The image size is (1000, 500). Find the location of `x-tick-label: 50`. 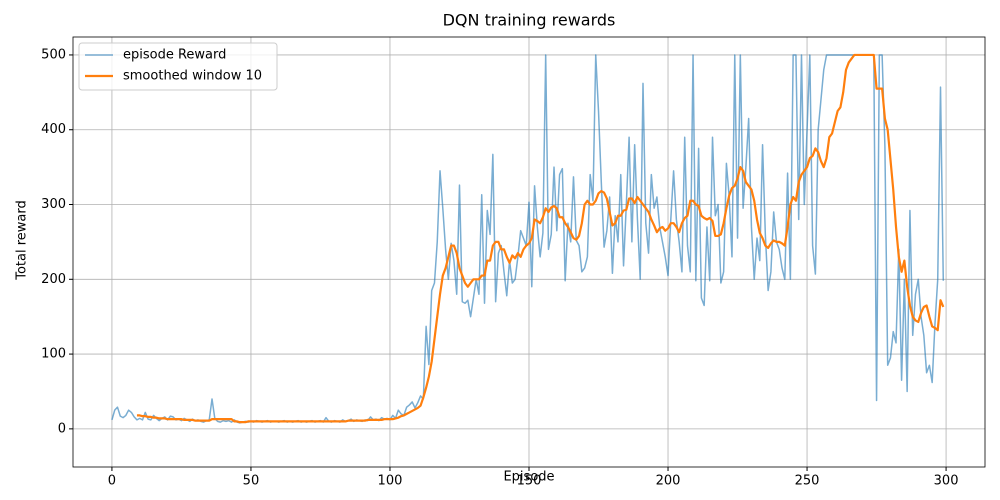

x-tick-label: 50 is located at coordinates (251, 481).